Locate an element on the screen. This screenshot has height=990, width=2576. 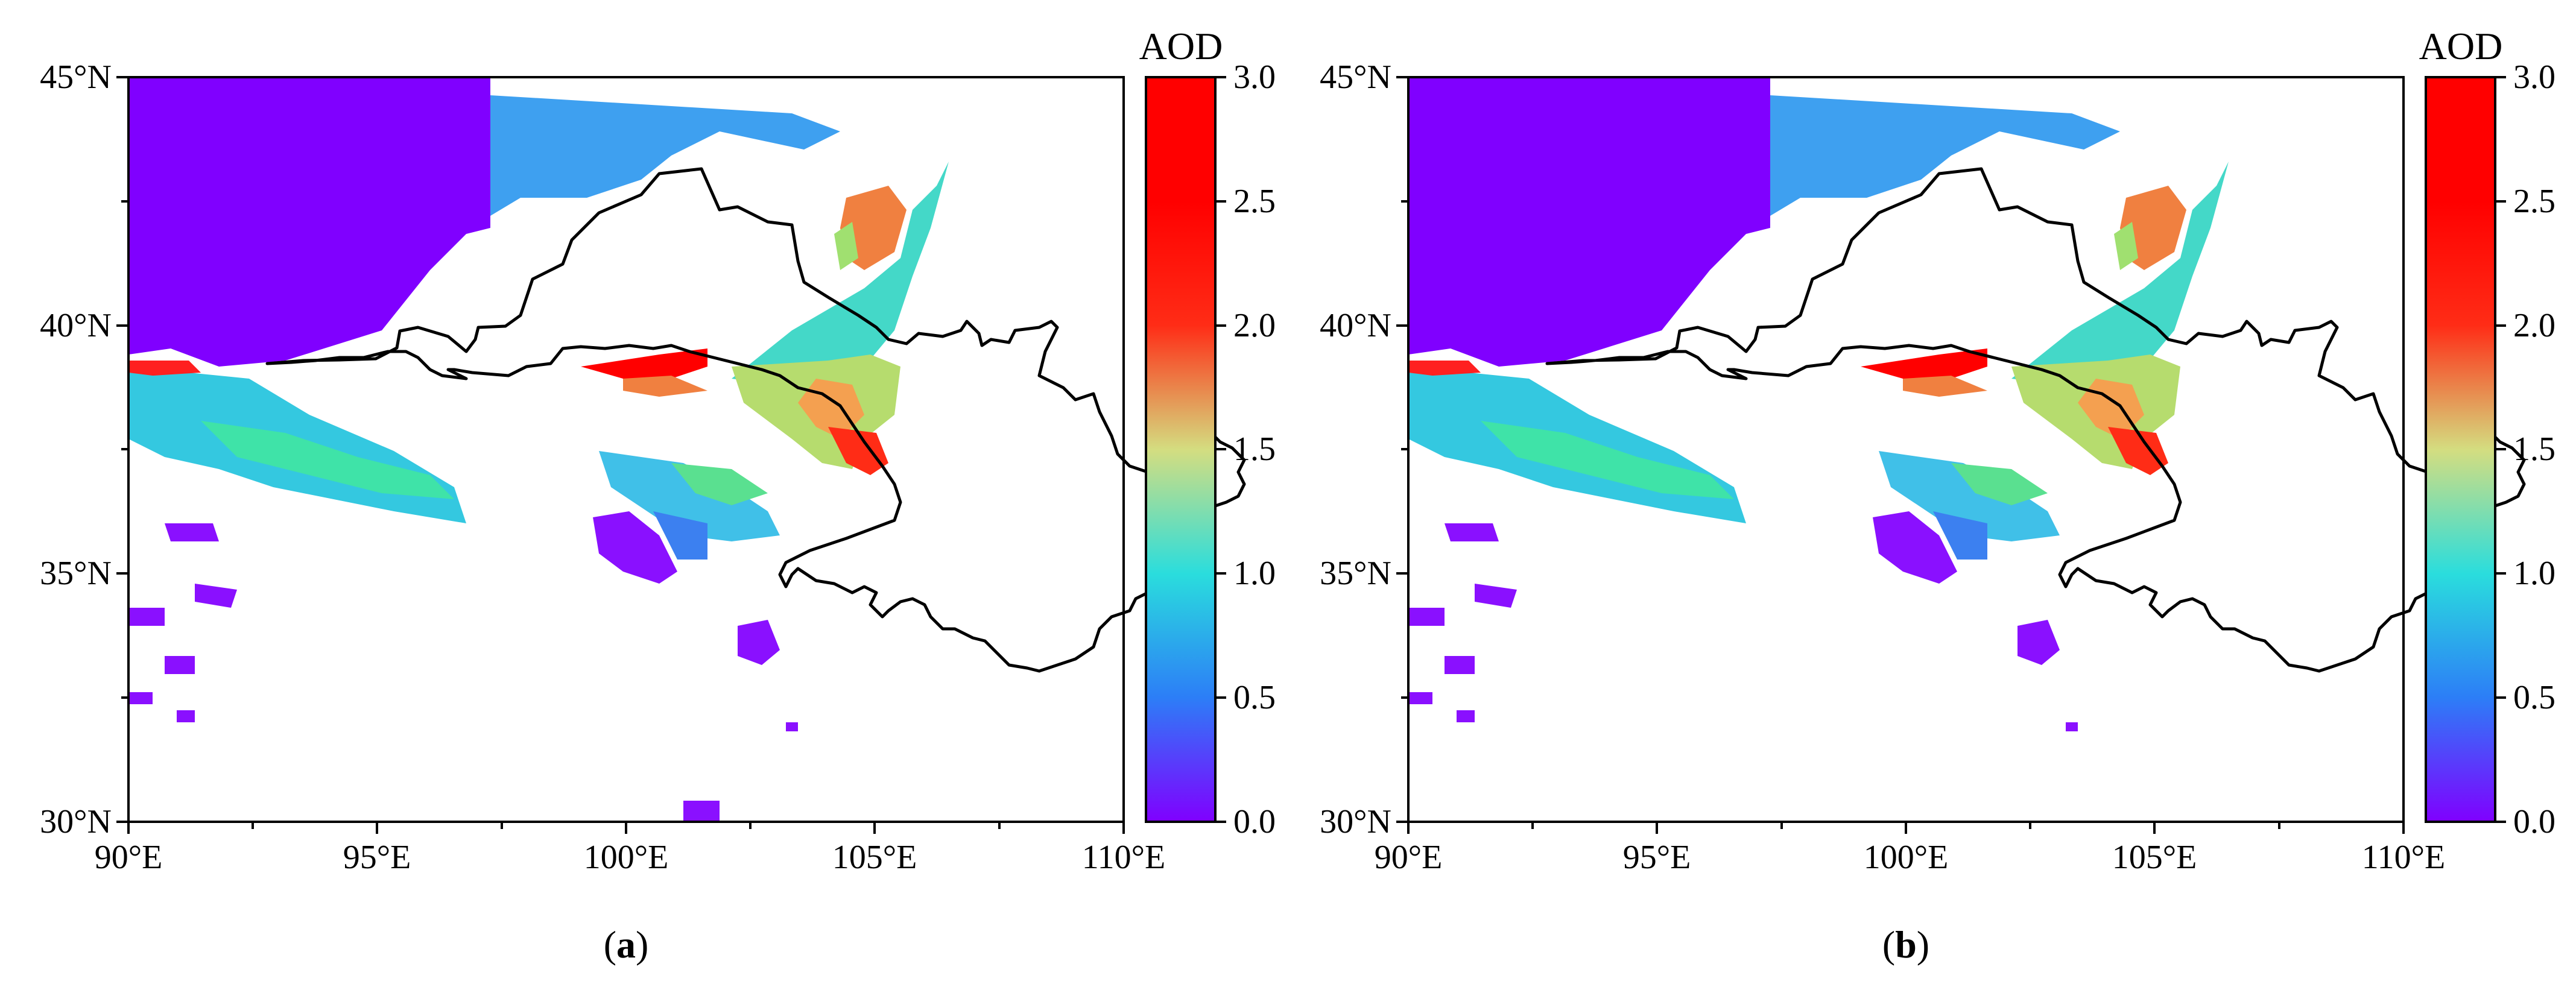
panel-label-b: (b) is located at coordinates (1905, 945).